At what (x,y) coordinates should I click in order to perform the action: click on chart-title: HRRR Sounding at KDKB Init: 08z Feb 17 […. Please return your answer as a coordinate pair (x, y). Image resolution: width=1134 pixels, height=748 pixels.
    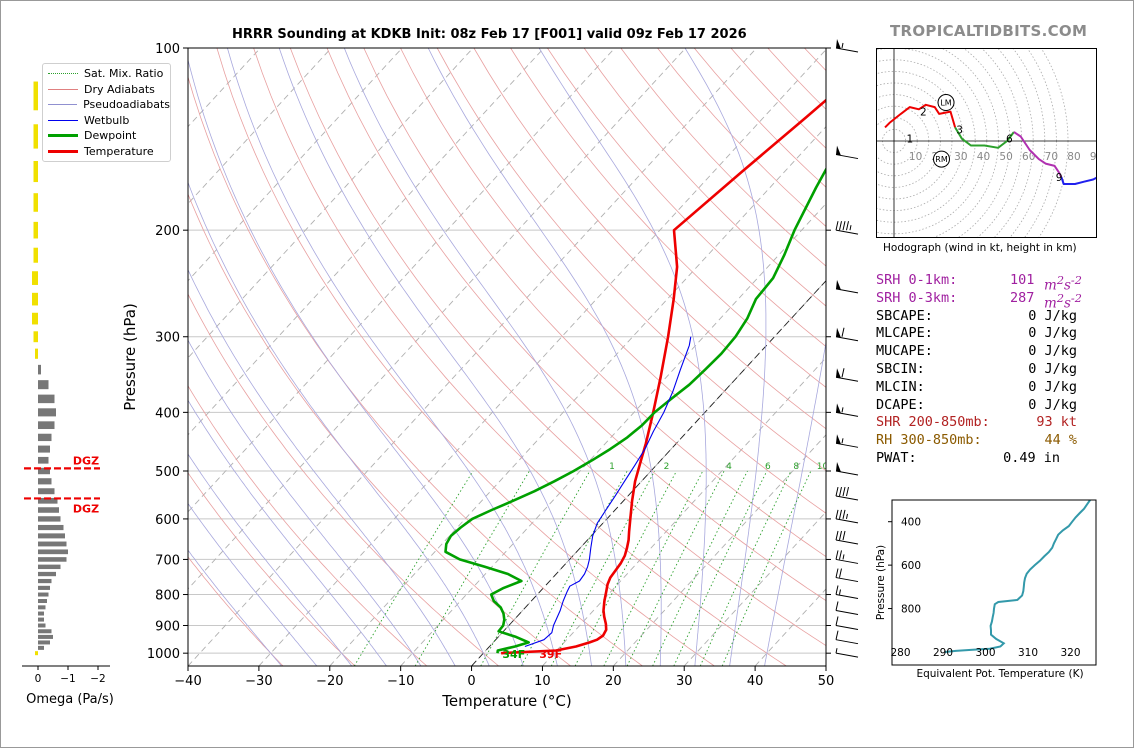
    Looking at the image, I should click on (489, 34).